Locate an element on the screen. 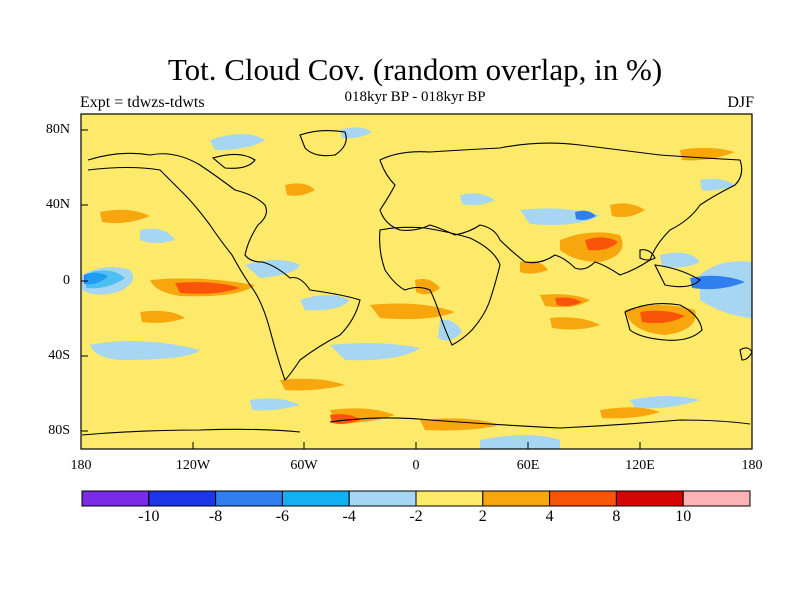 This screenshot has height=600, width=800. lat-tick-label: 0 is located at coordinates (66, 280).